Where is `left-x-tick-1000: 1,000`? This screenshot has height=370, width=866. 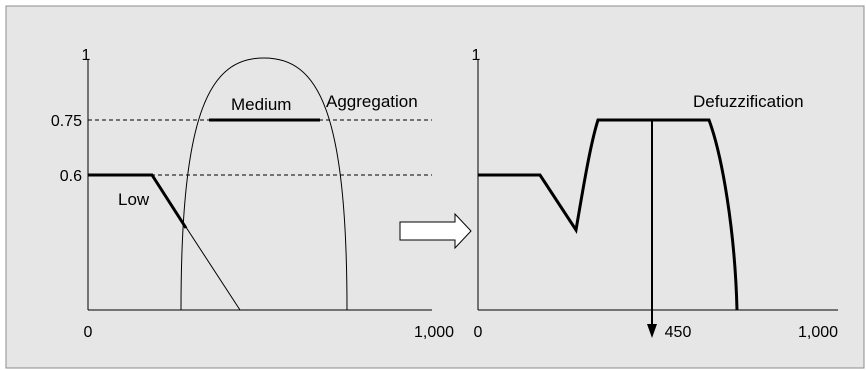 left-x-tick-1000: 1,000 is located at coordinates (434, 332).